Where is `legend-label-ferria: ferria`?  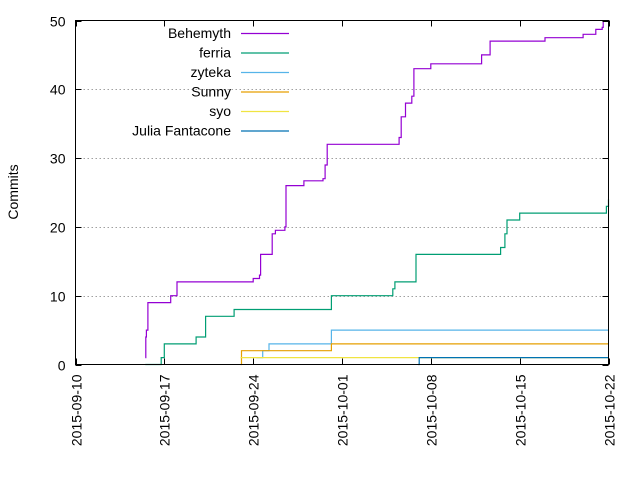
legend-label-ferria: ferria is located at coordinates (215, 53).